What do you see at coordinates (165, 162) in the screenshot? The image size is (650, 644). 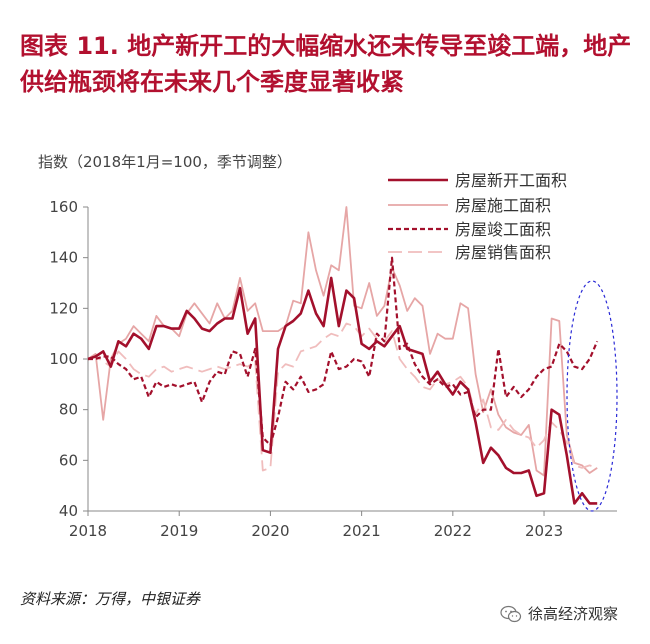 I see `y-axis-label: 指数（2018年1月=100，季节调整）` at bounding box center [165, 162].